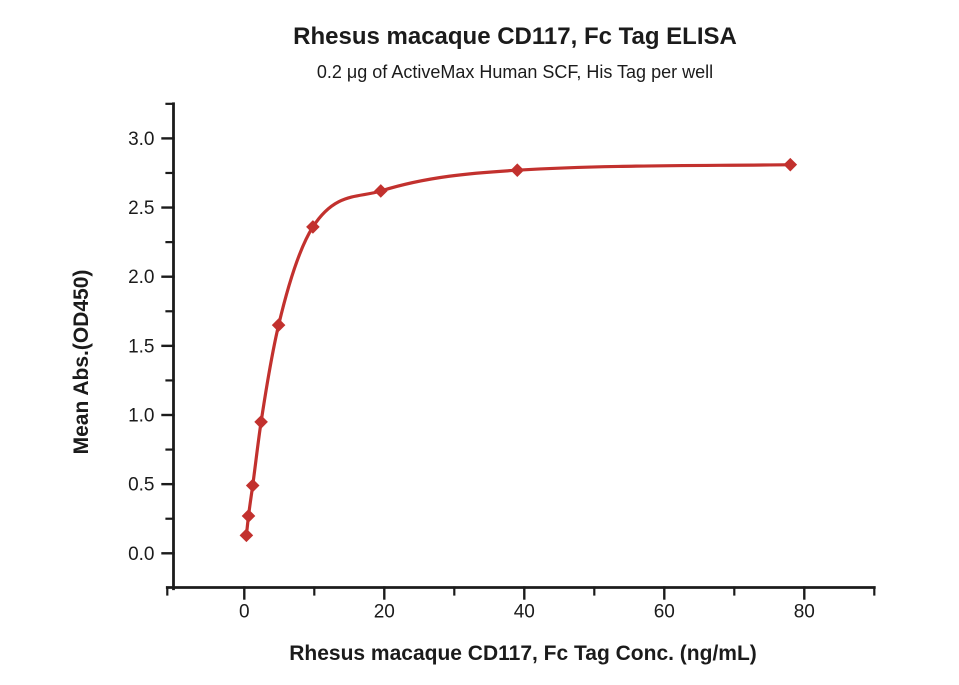 The height and width of the screenshot is (685, 959). I want to click on y-tick-label: 2.0, so click(141, 277).